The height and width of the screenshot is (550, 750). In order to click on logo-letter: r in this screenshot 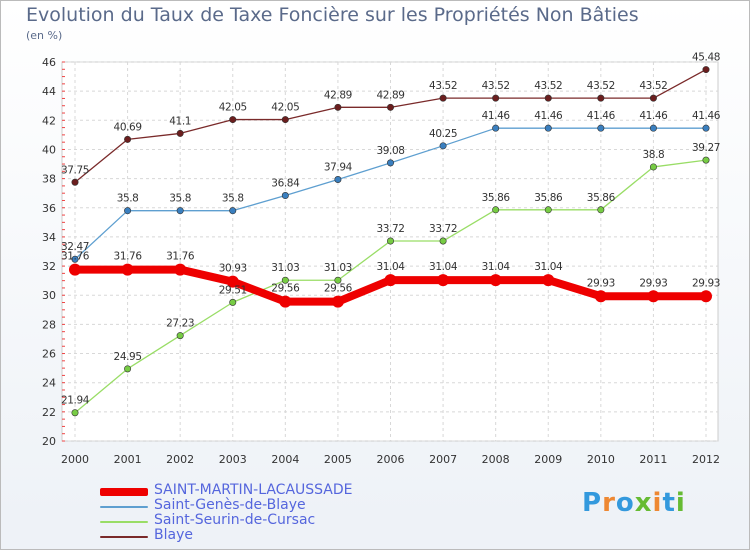, I will do `click(609, 503)`.